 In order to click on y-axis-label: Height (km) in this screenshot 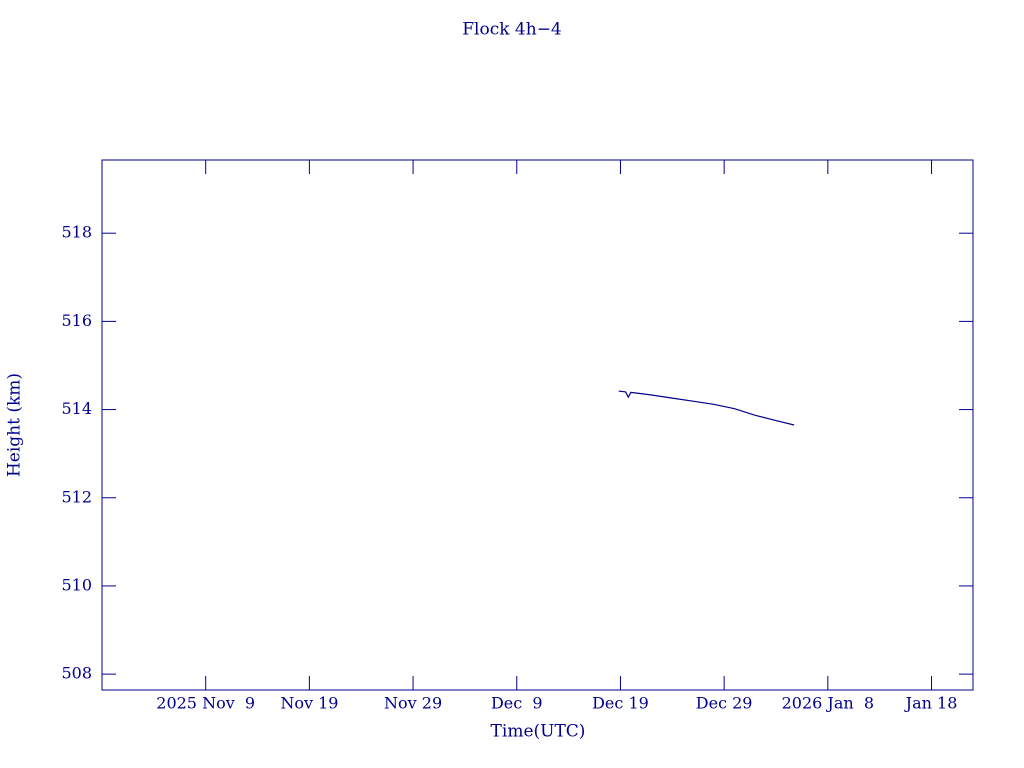, I will do `click(15, 425)`.